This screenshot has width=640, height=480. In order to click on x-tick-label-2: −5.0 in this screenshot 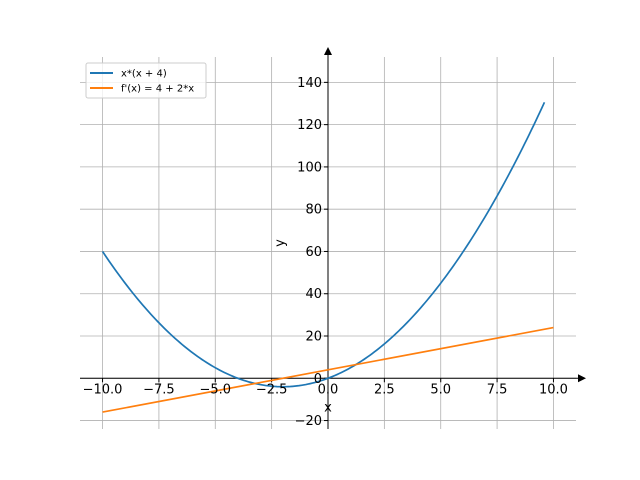, I will do `click(215, 389)`.